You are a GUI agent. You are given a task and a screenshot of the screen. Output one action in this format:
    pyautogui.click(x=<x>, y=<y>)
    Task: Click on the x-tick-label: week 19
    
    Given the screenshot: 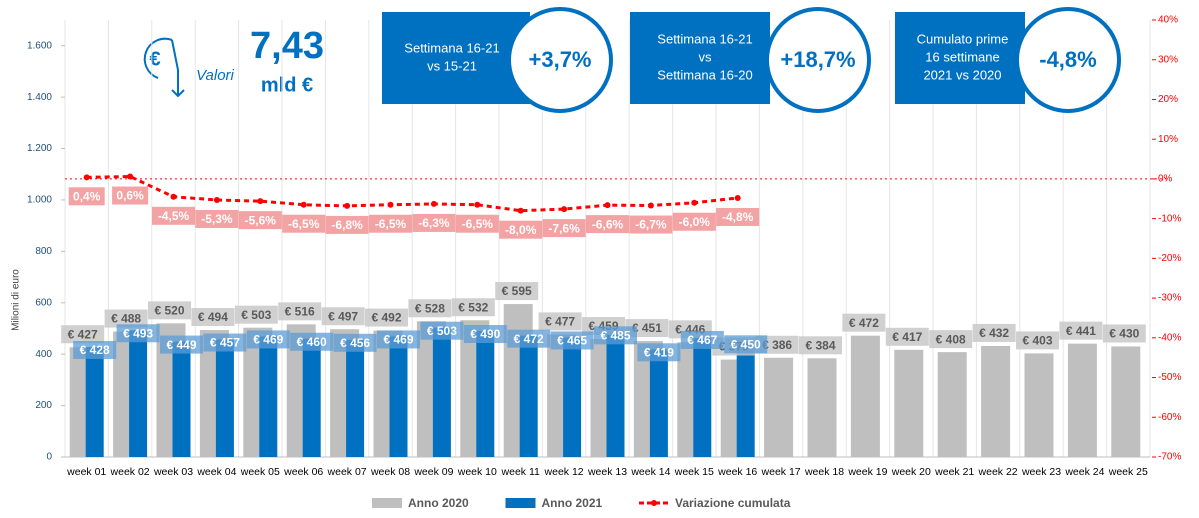 What is the action you would take?
    pyautogui.click(x=867, y=472)
    